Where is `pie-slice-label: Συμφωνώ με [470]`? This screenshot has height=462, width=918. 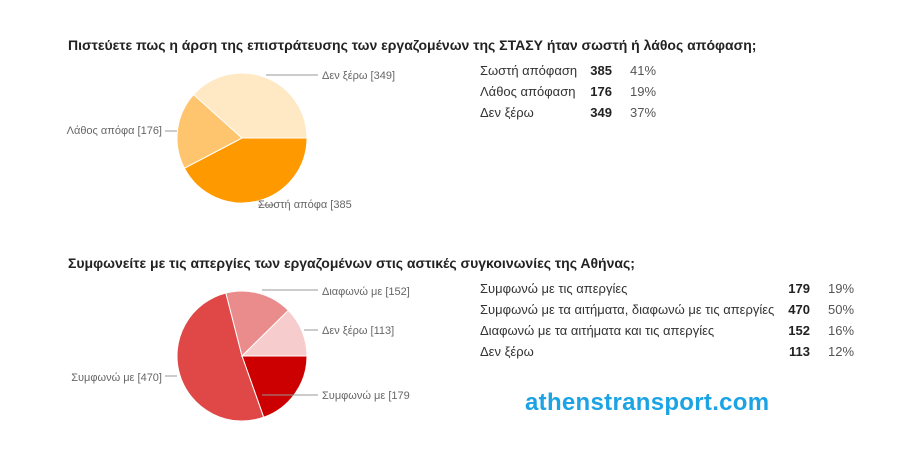
pie-slice-label: Συμφωνώ με [470] is located at coordinates (116, 378).